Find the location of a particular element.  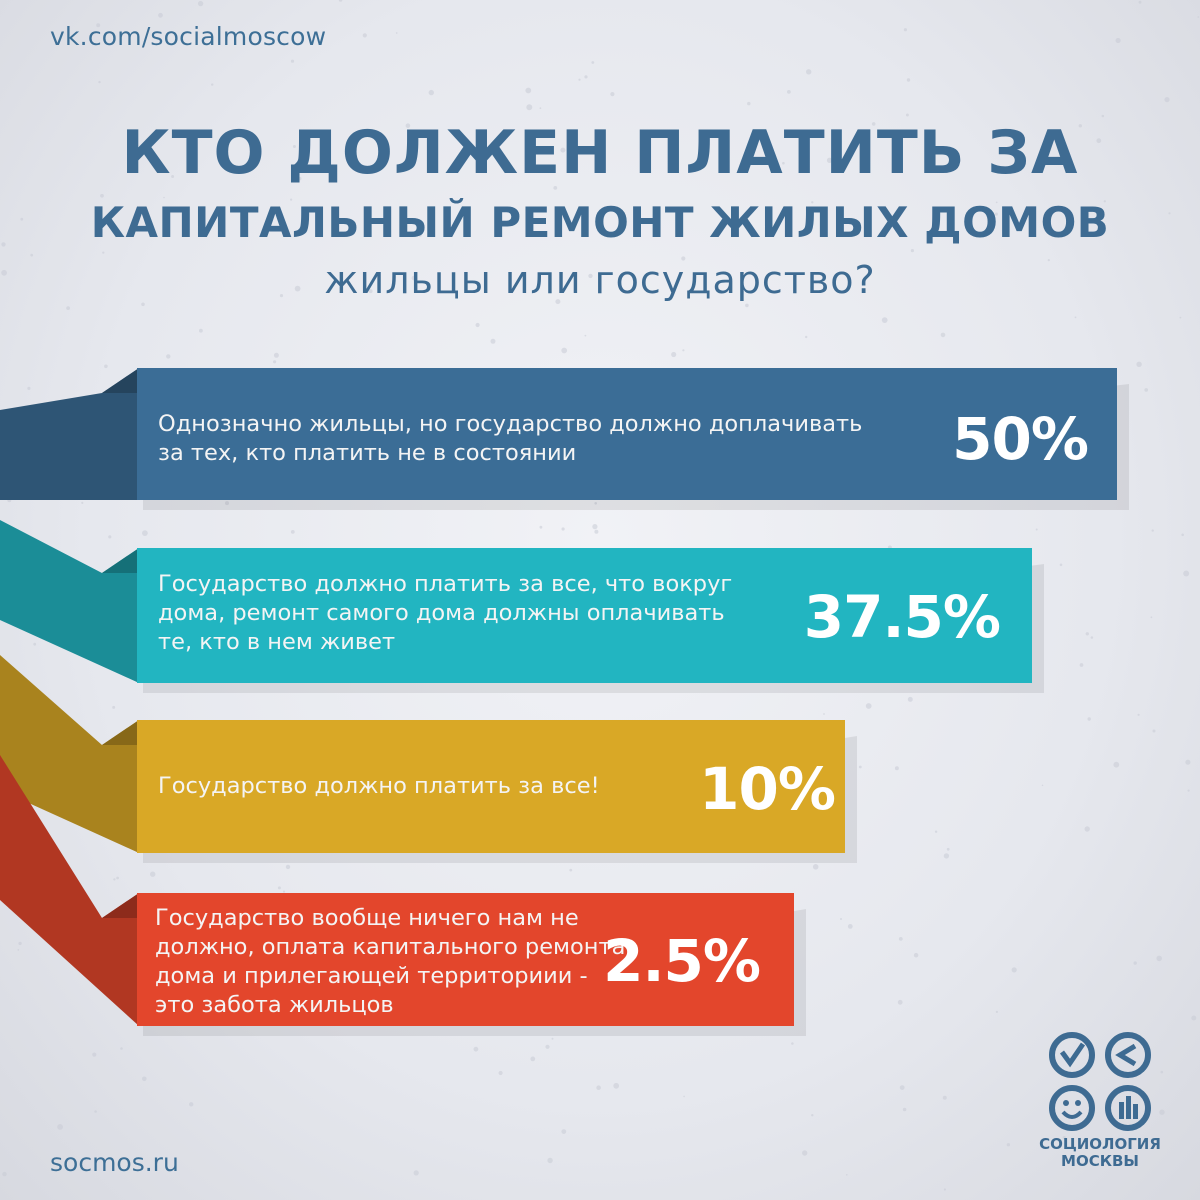

sociology-logo-icon is located at coordinates (1100, 1081).